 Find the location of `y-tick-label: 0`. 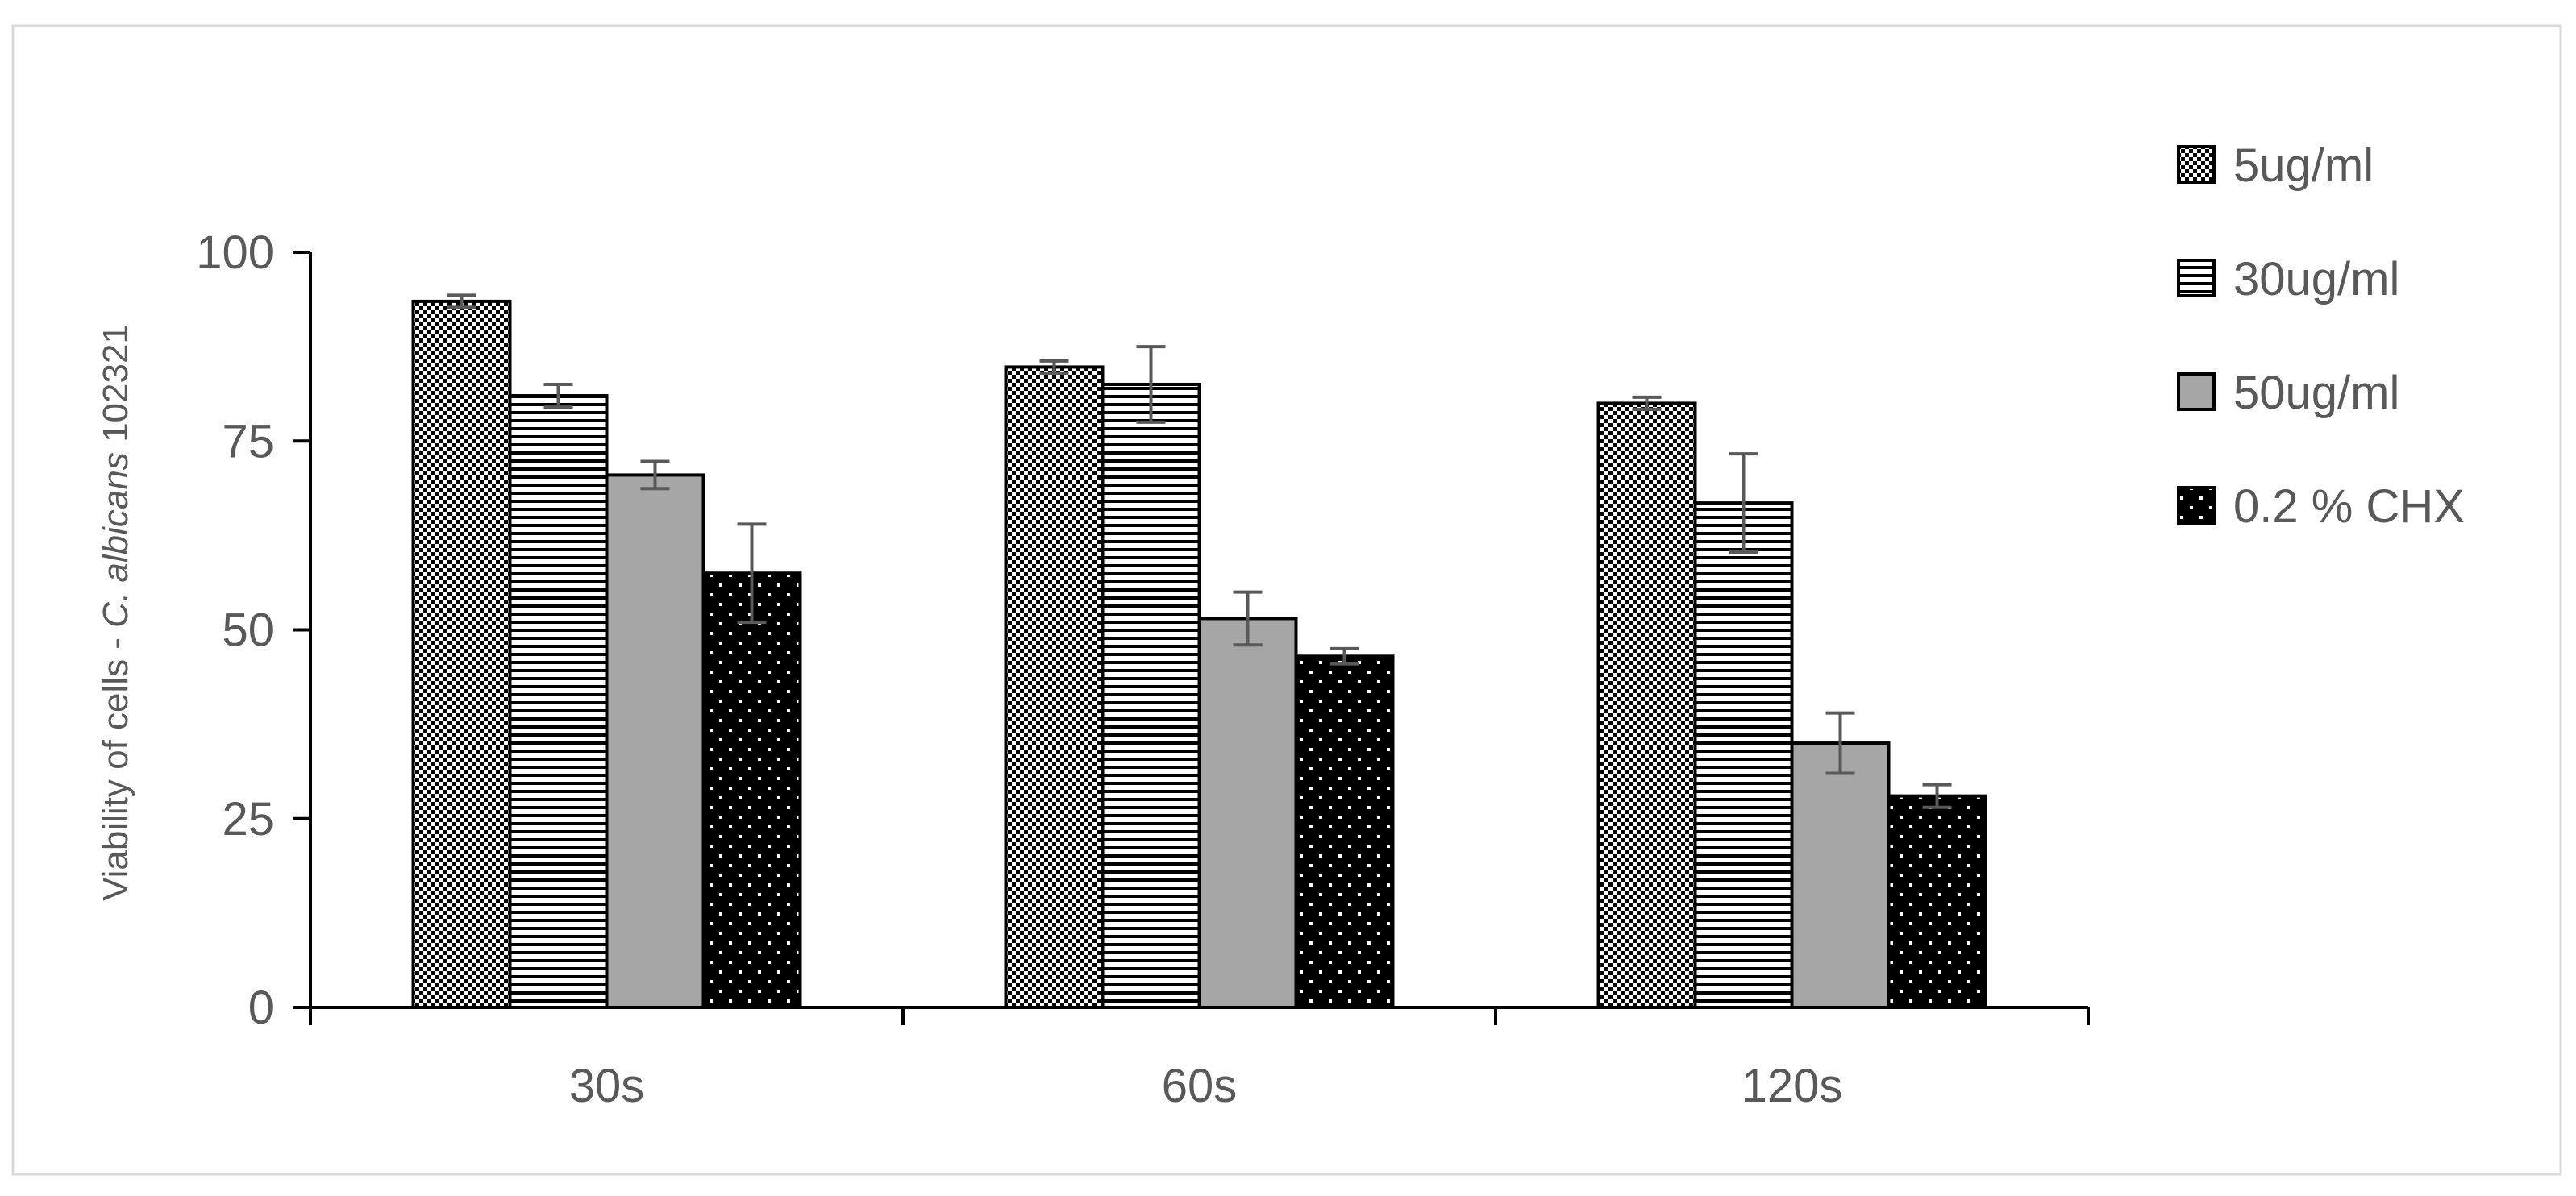

y-tick-label: 0 is located at coordinates (261, 1008).